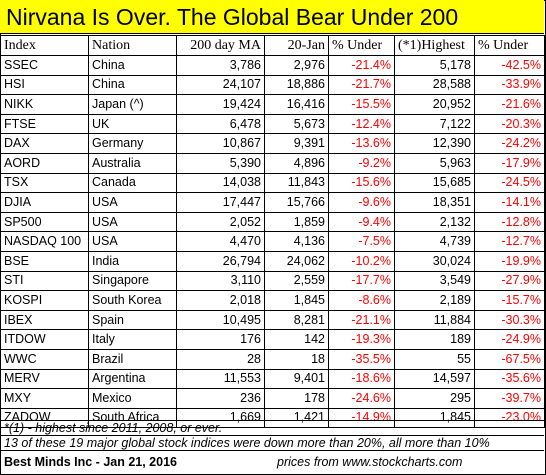 The height and width of the screenshot is (475, 546). I want to click on cell-pct-under-high: -12.8%, so click(509, 222).